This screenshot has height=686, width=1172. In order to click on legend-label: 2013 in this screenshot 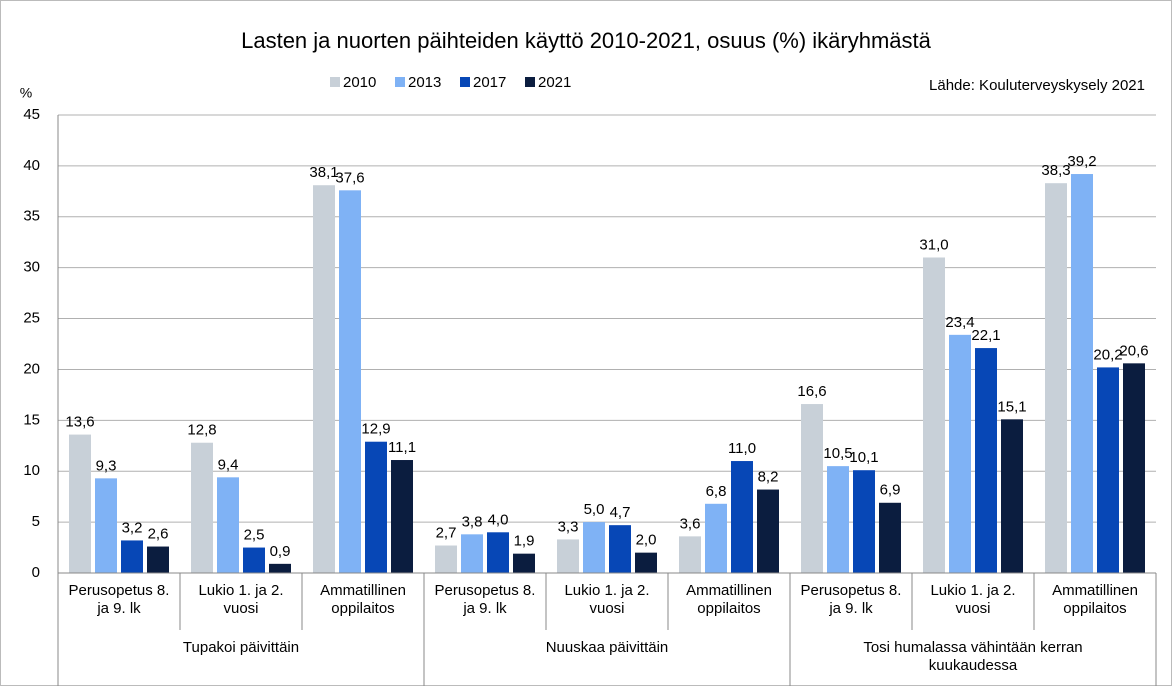, I will do `click(424, 82)`.